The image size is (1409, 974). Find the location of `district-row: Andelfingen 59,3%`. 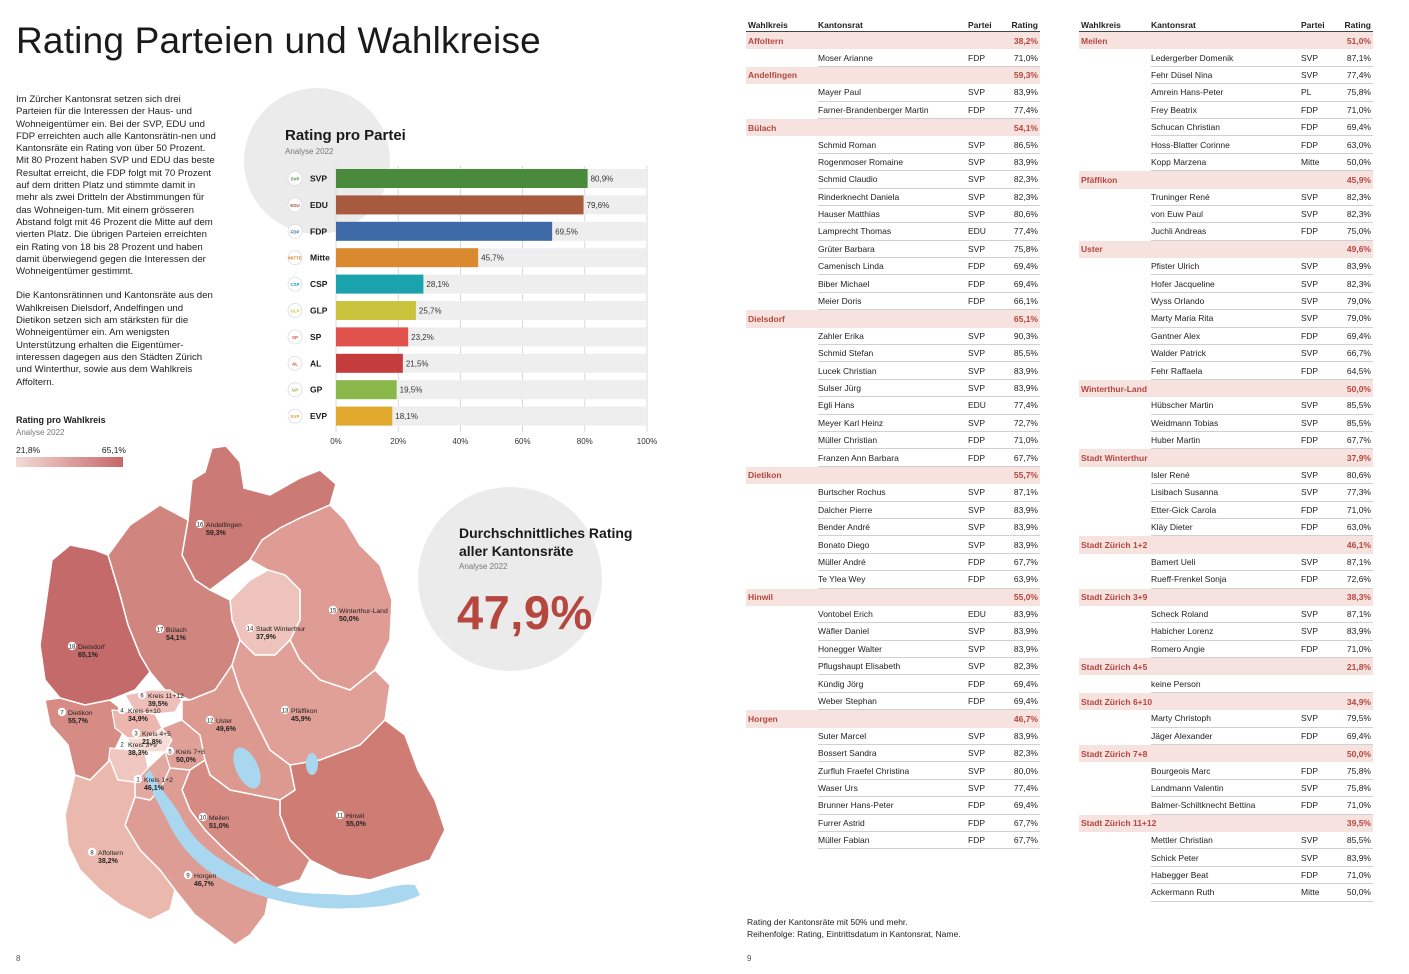

district-row: Andelfingen 59,3% is located at coordinates (893, 75).